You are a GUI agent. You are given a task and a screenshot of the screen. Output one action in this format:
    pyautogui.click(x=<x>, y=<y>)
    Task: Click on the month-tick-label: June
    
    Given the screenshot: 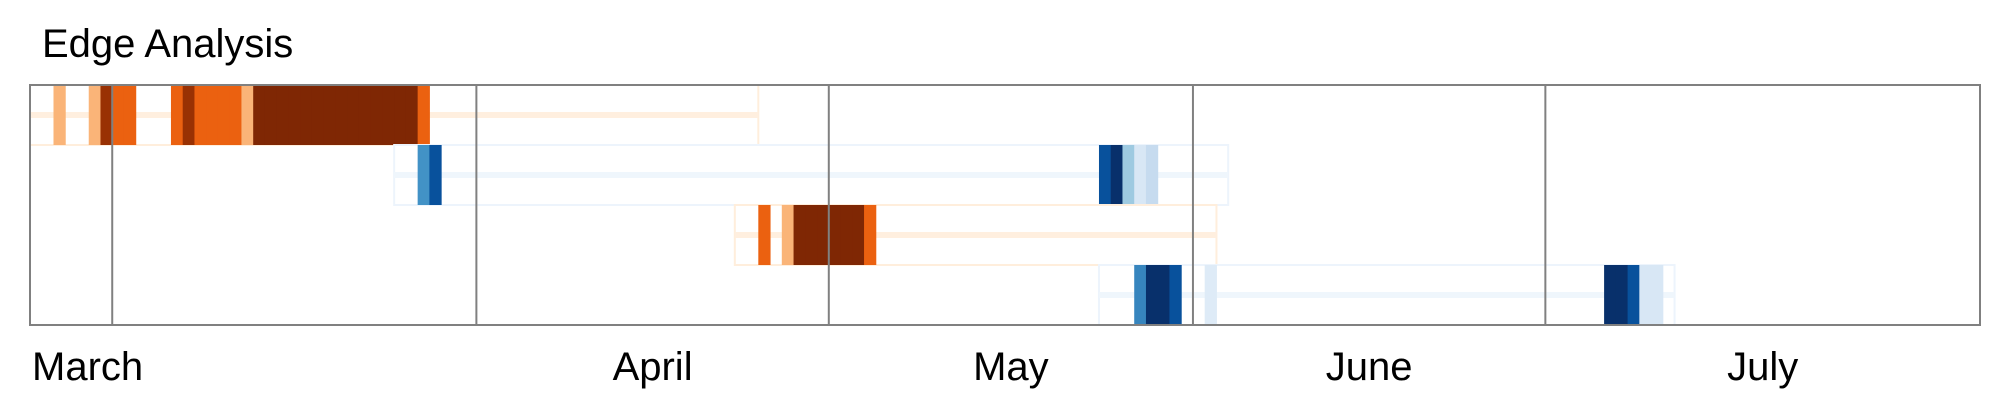 What is the action you would take?
    pyautogui.click(x=1369, y=367)
    